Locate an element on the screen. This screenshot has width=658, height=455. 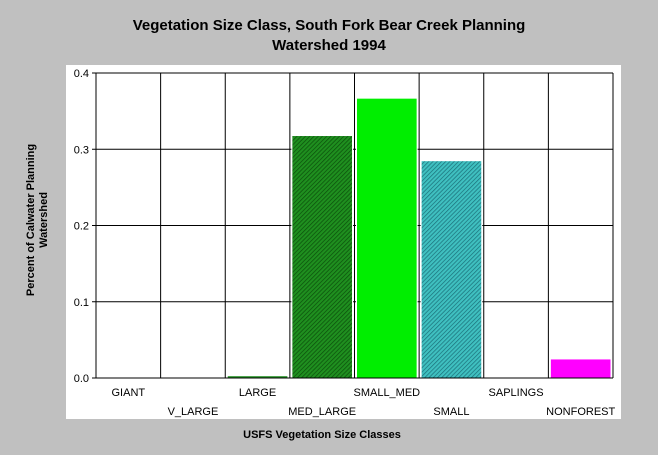
chart-title-line-2: Watershed 1994 is located at coordinates (329, 45).